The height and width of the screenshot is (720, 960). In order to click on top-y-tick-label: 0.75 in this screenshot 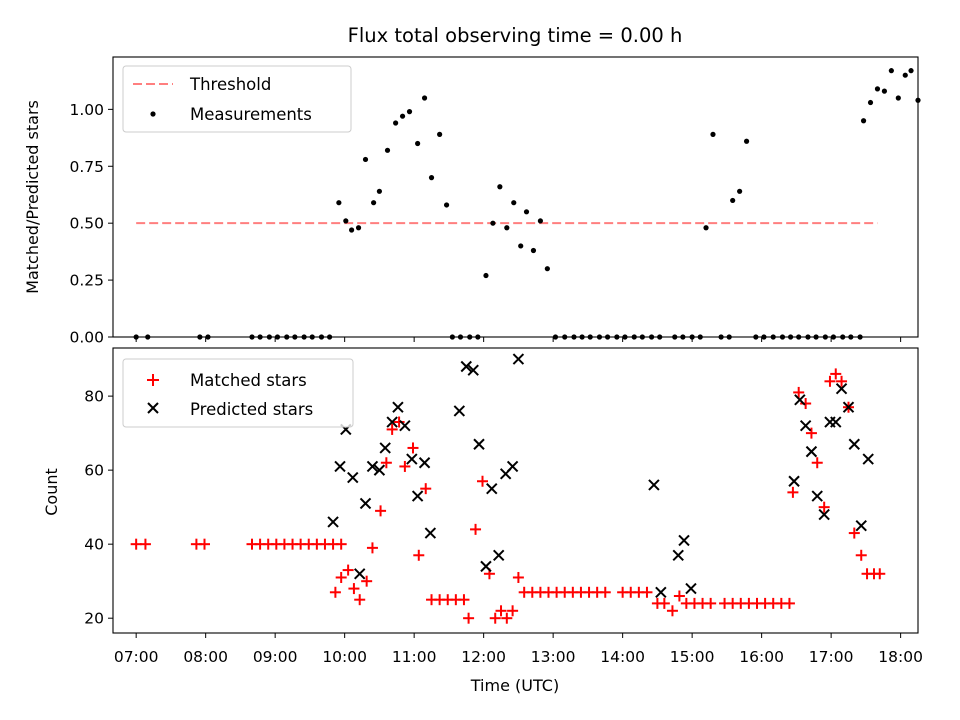, I will do `click(86, 167)`.